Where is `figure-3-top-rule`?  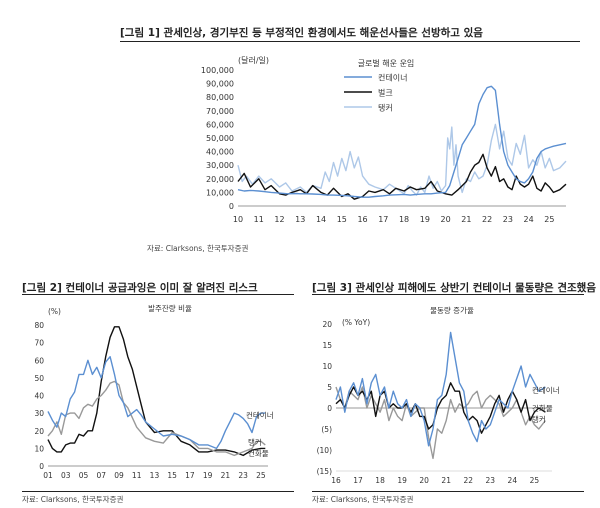 figure-3-top-rule is located at coordinates (448, 294).